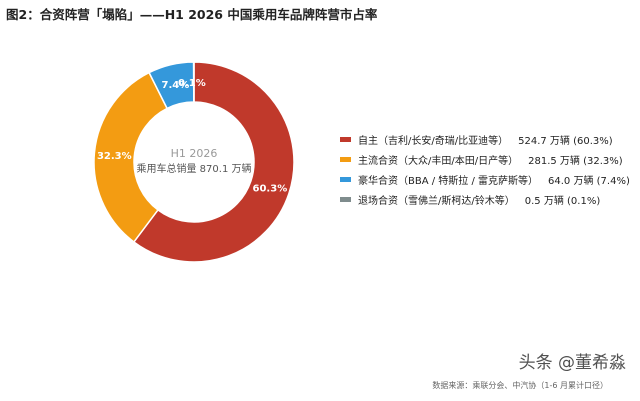 Image resolution: width=640 pixels, height=401 pixels. I want to click on legend-item-exited-jv: 退场合资（雪佛兰/斯柯达/铃木等） 0.5 万辆 (0.1%), so click(485, 199).